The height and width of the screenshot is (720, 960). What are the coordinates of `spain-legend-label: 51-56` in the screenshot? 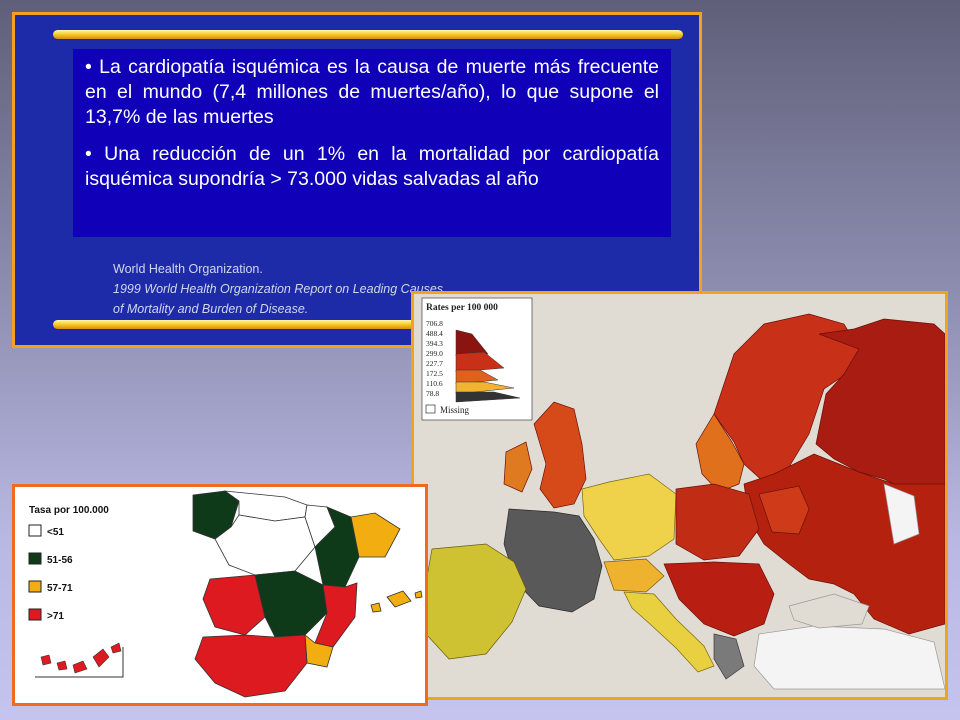 It's located at (60, 560).